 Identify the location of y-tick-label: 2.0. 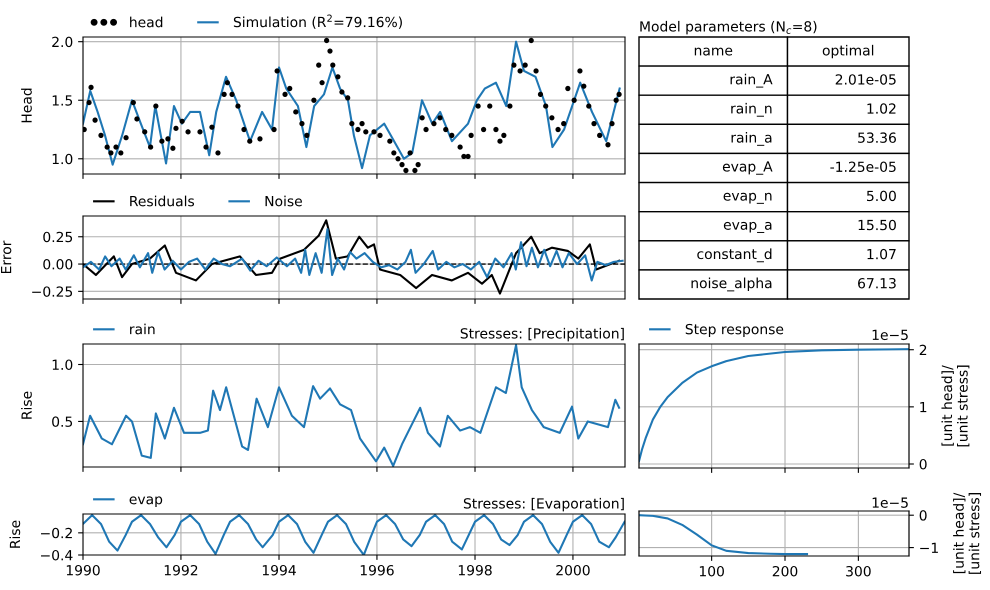
(62, 42).